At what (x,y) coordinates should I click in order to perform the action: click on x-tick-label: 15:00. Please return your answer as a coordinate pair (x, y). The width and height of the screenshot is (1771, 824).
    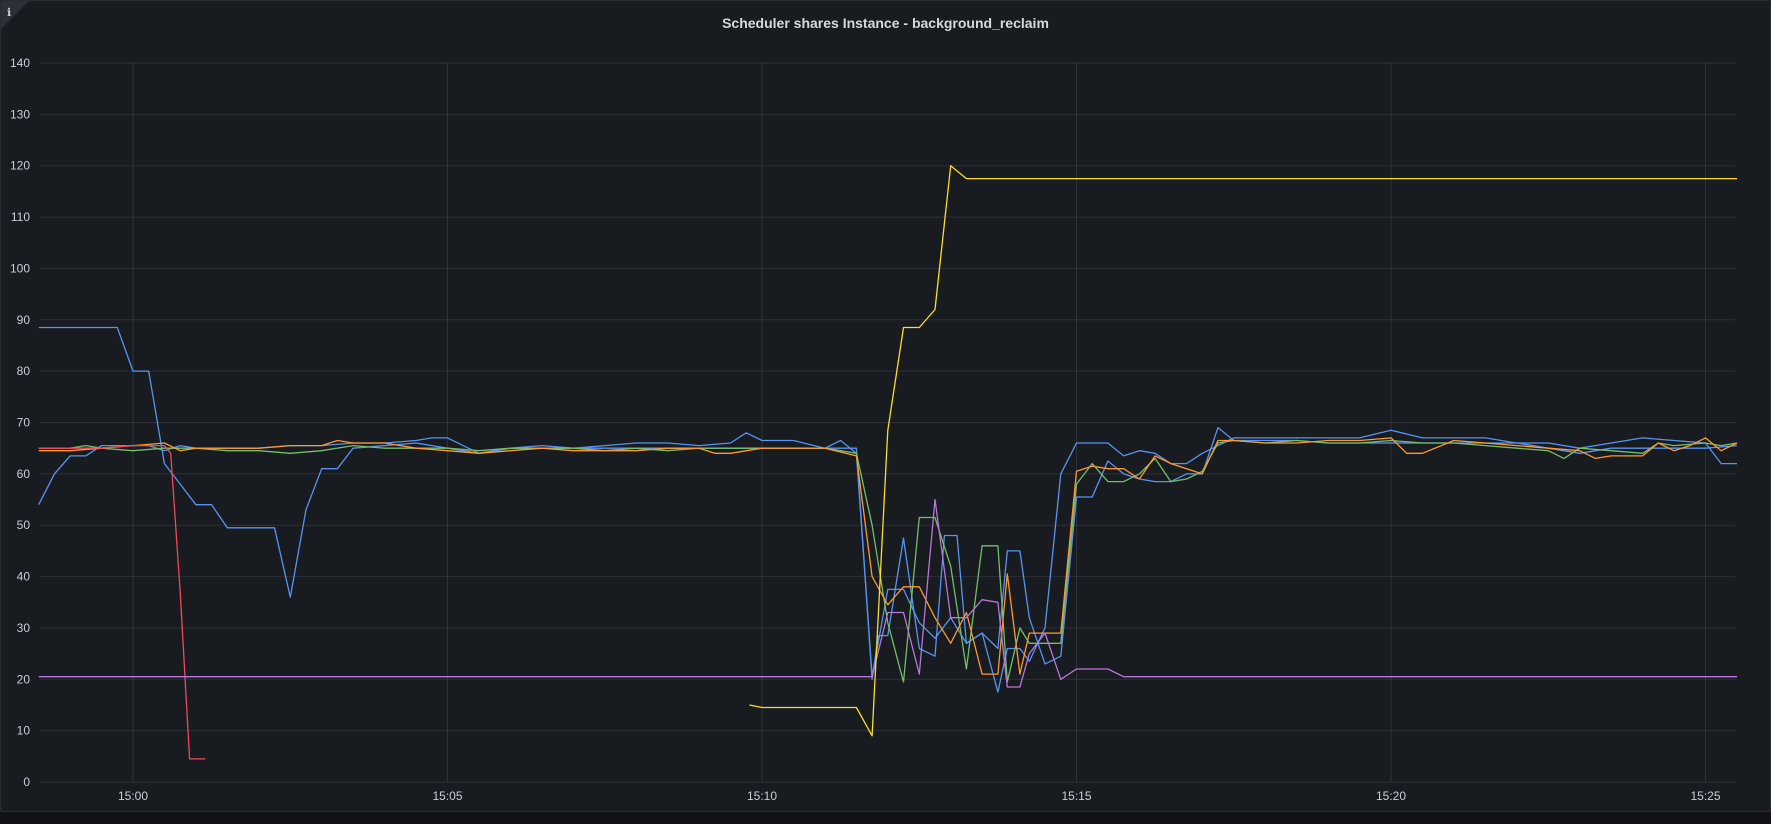
    Looking at the image, I should click on (133, 796).